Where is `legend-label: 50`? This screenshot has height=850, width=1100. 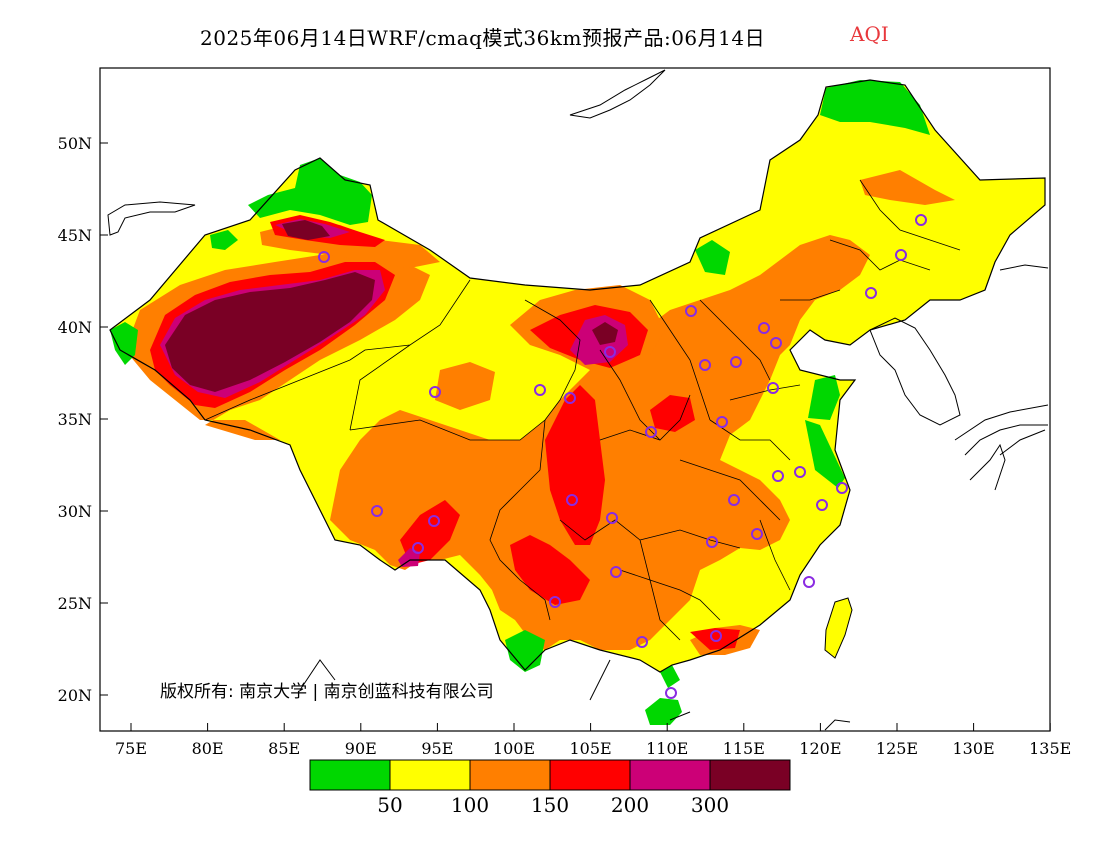 legend-label: 50 is located at coordinates (389, 805).